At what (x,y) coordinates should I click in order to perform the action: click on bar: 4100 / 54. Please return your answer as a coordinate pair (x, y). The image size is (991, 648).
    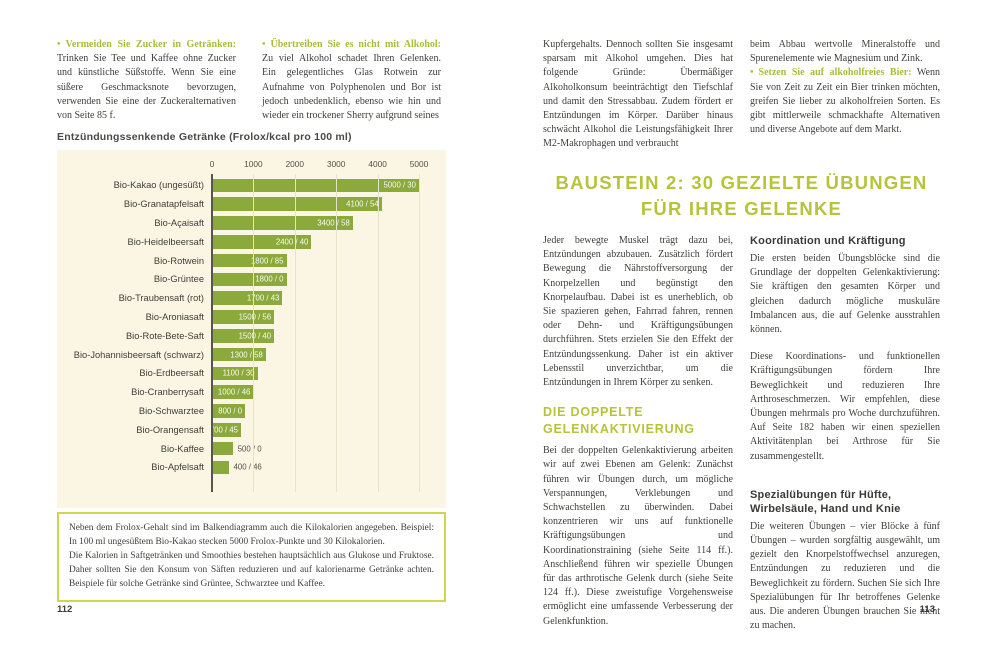
    Looking at the image, I should click on (297, 204).